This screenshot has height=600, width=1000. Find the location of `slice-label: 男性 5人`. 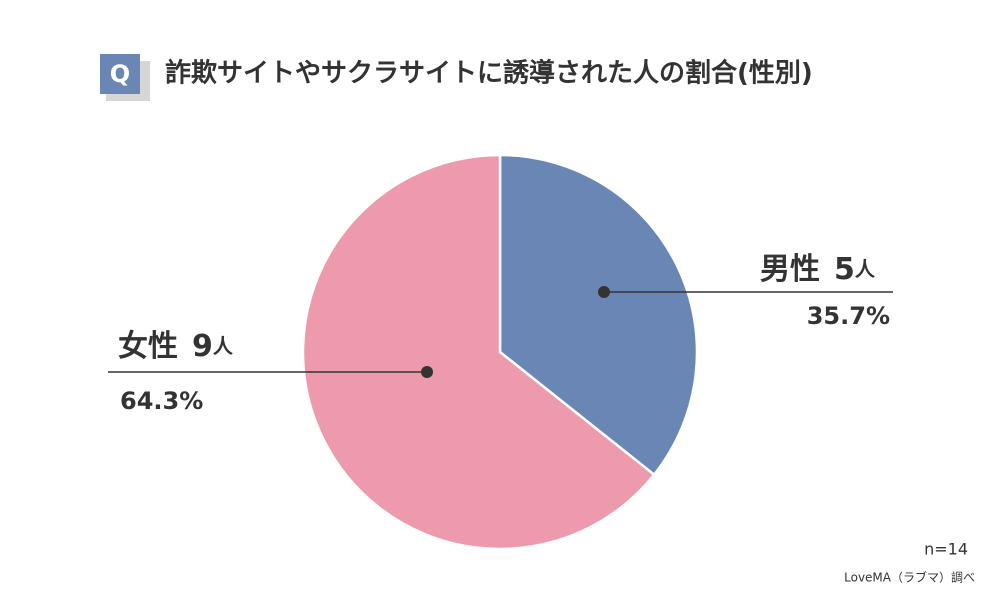

slice-label: 男性 5人 is located at coordinates (818, 269).